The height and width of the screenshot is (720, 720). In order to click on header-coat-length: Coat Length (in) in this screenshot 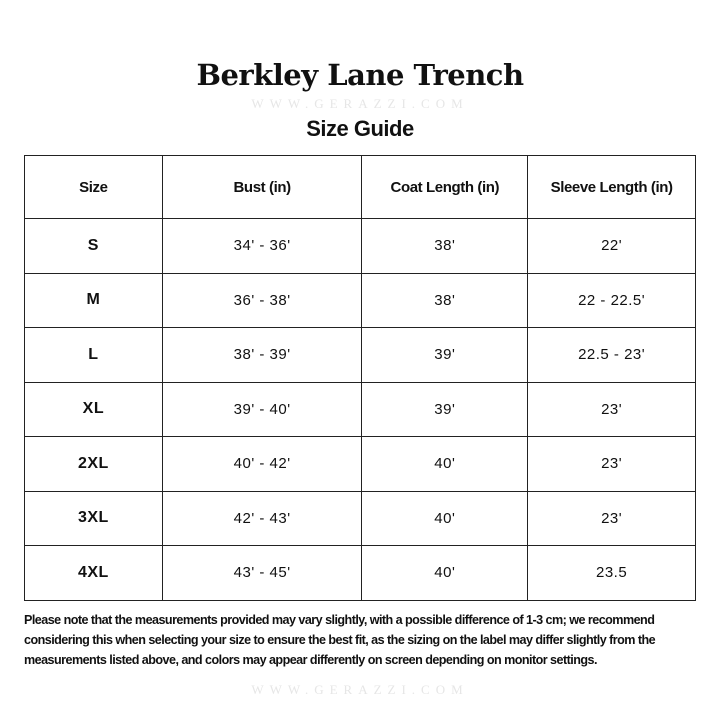, I will do `click(445, 187)`.